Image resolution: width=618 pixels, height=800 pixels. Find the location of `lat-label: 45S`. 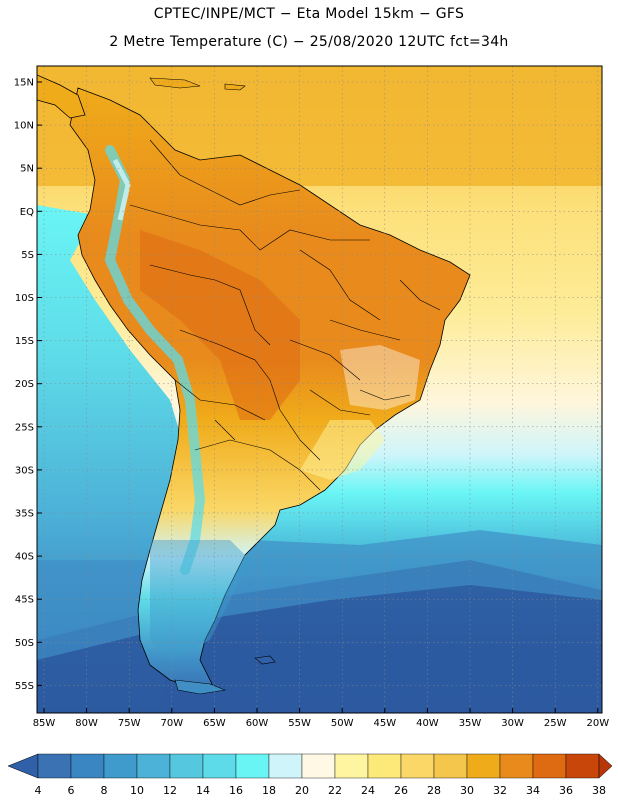

lat-label: 45S is located at coordinates (24, 600).